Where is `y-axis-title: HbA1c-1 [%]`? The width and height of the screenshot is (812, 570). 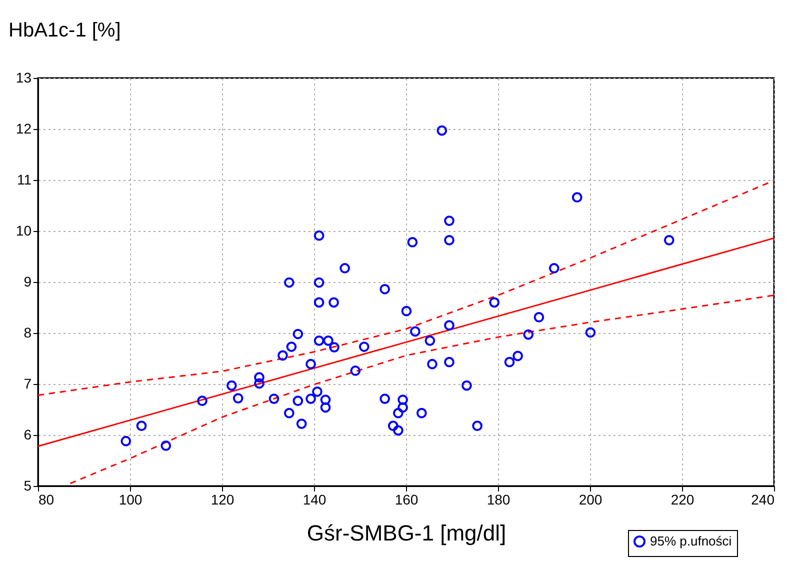 y-axis-title: HbA1c-1 [%] is located at coordinates (64, 31).